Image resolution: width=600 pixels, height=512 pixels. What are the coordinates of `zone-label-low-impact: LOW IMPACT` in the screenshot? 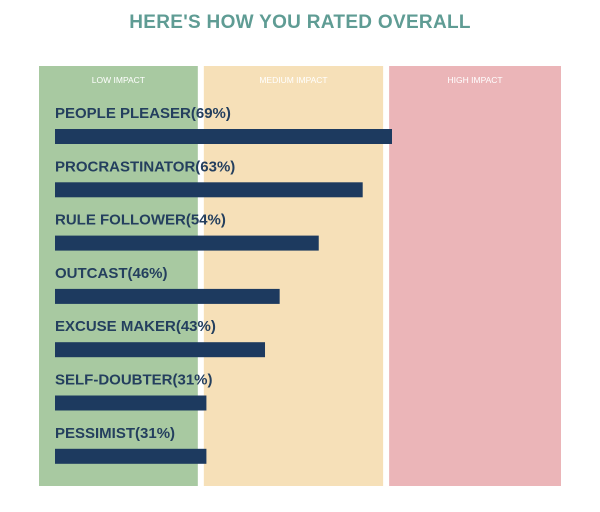 It's located at (118, 80).